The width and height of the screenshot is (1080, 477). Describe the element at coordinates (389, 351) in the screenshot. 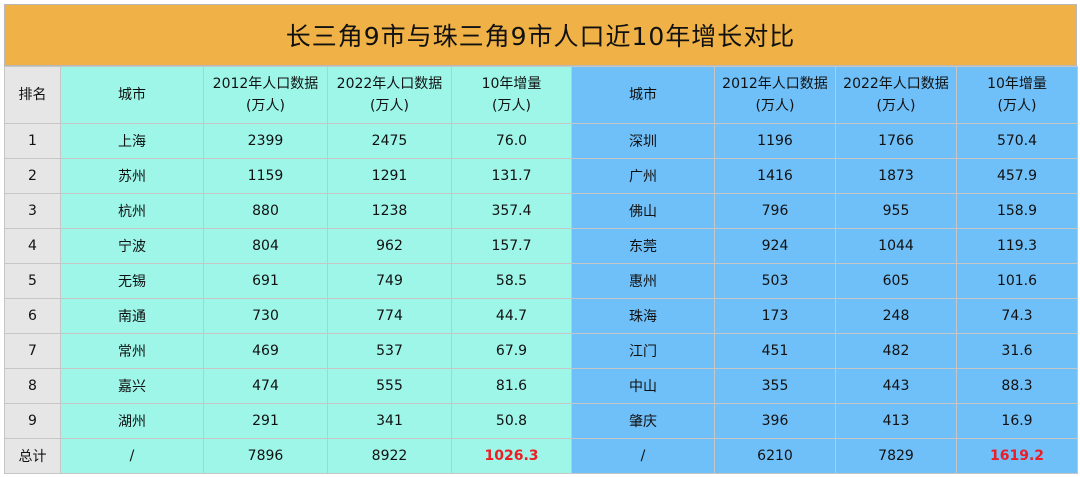

I see `yrd-2022-cell: 537` at that location.